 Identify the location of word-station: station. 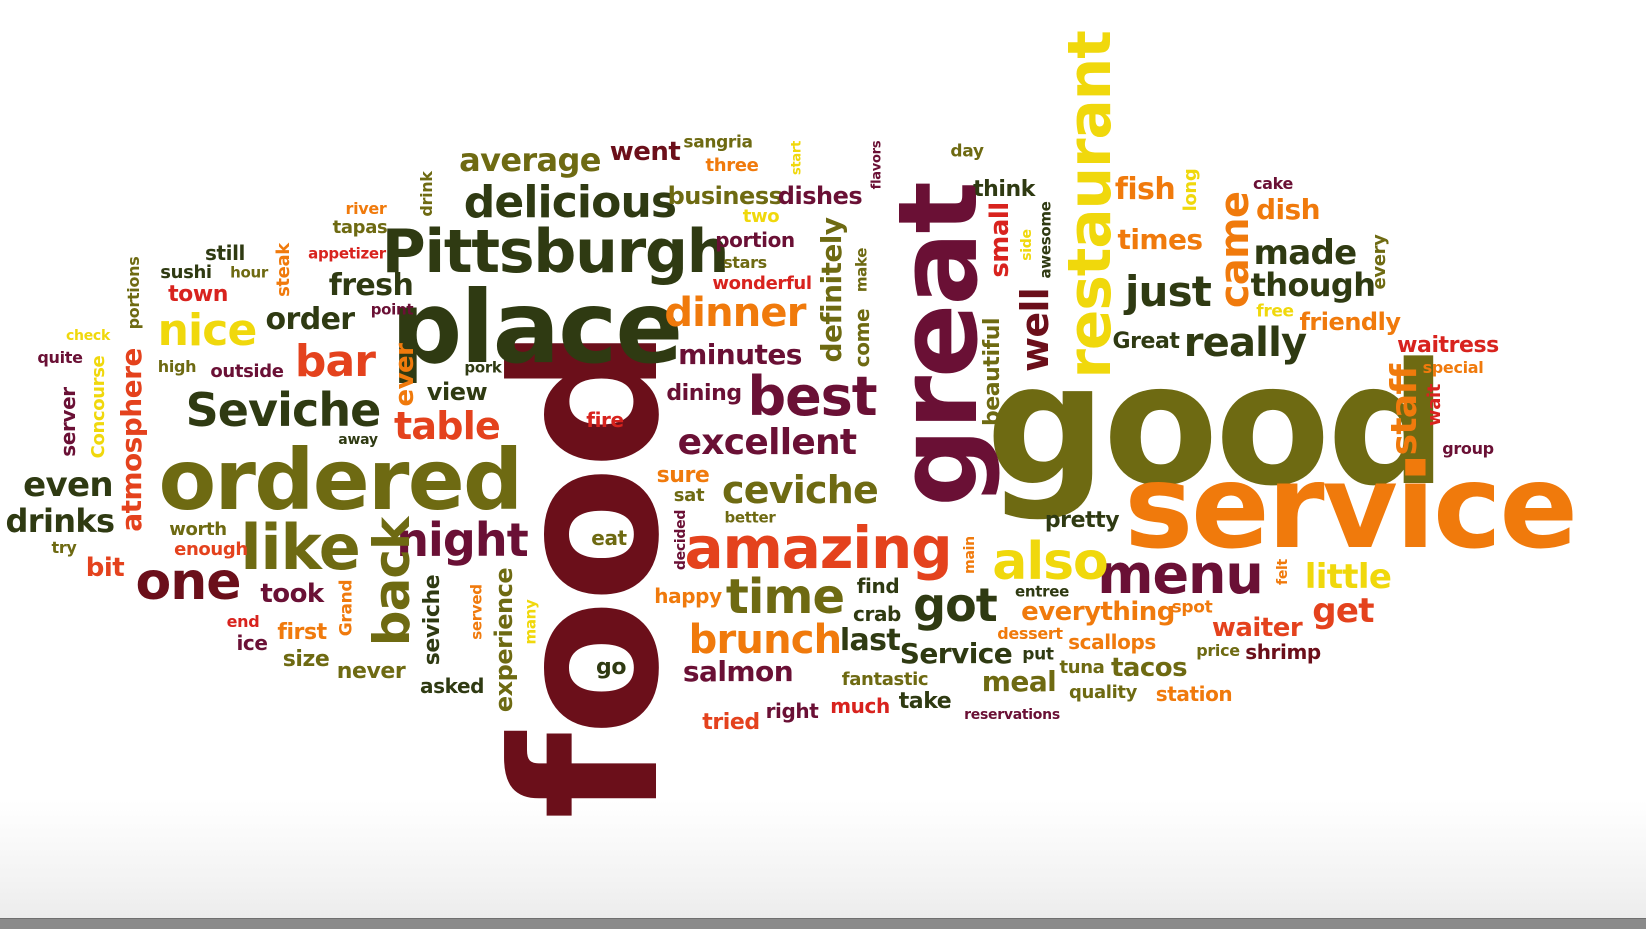
(1194, 694).